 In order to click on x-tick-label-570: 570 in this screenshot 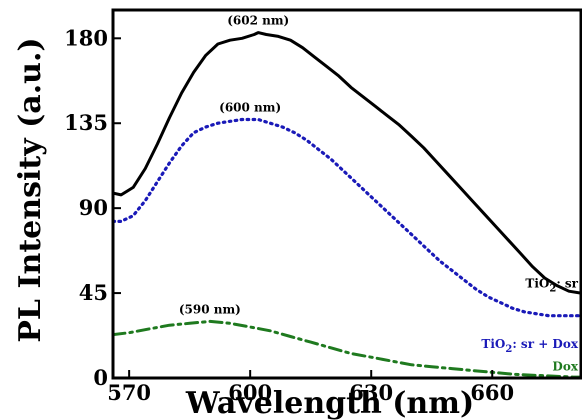, I will do `click(129, 392)`.